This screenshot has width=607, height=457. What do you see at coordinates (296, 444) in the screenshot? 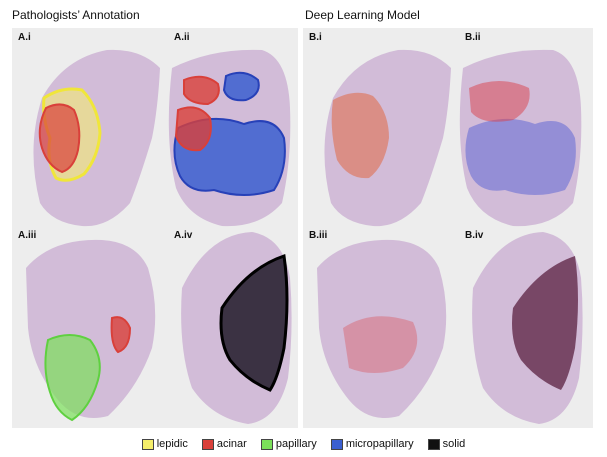
I see `legend-label-papillary: papillary` at bounding box center [296, 444].